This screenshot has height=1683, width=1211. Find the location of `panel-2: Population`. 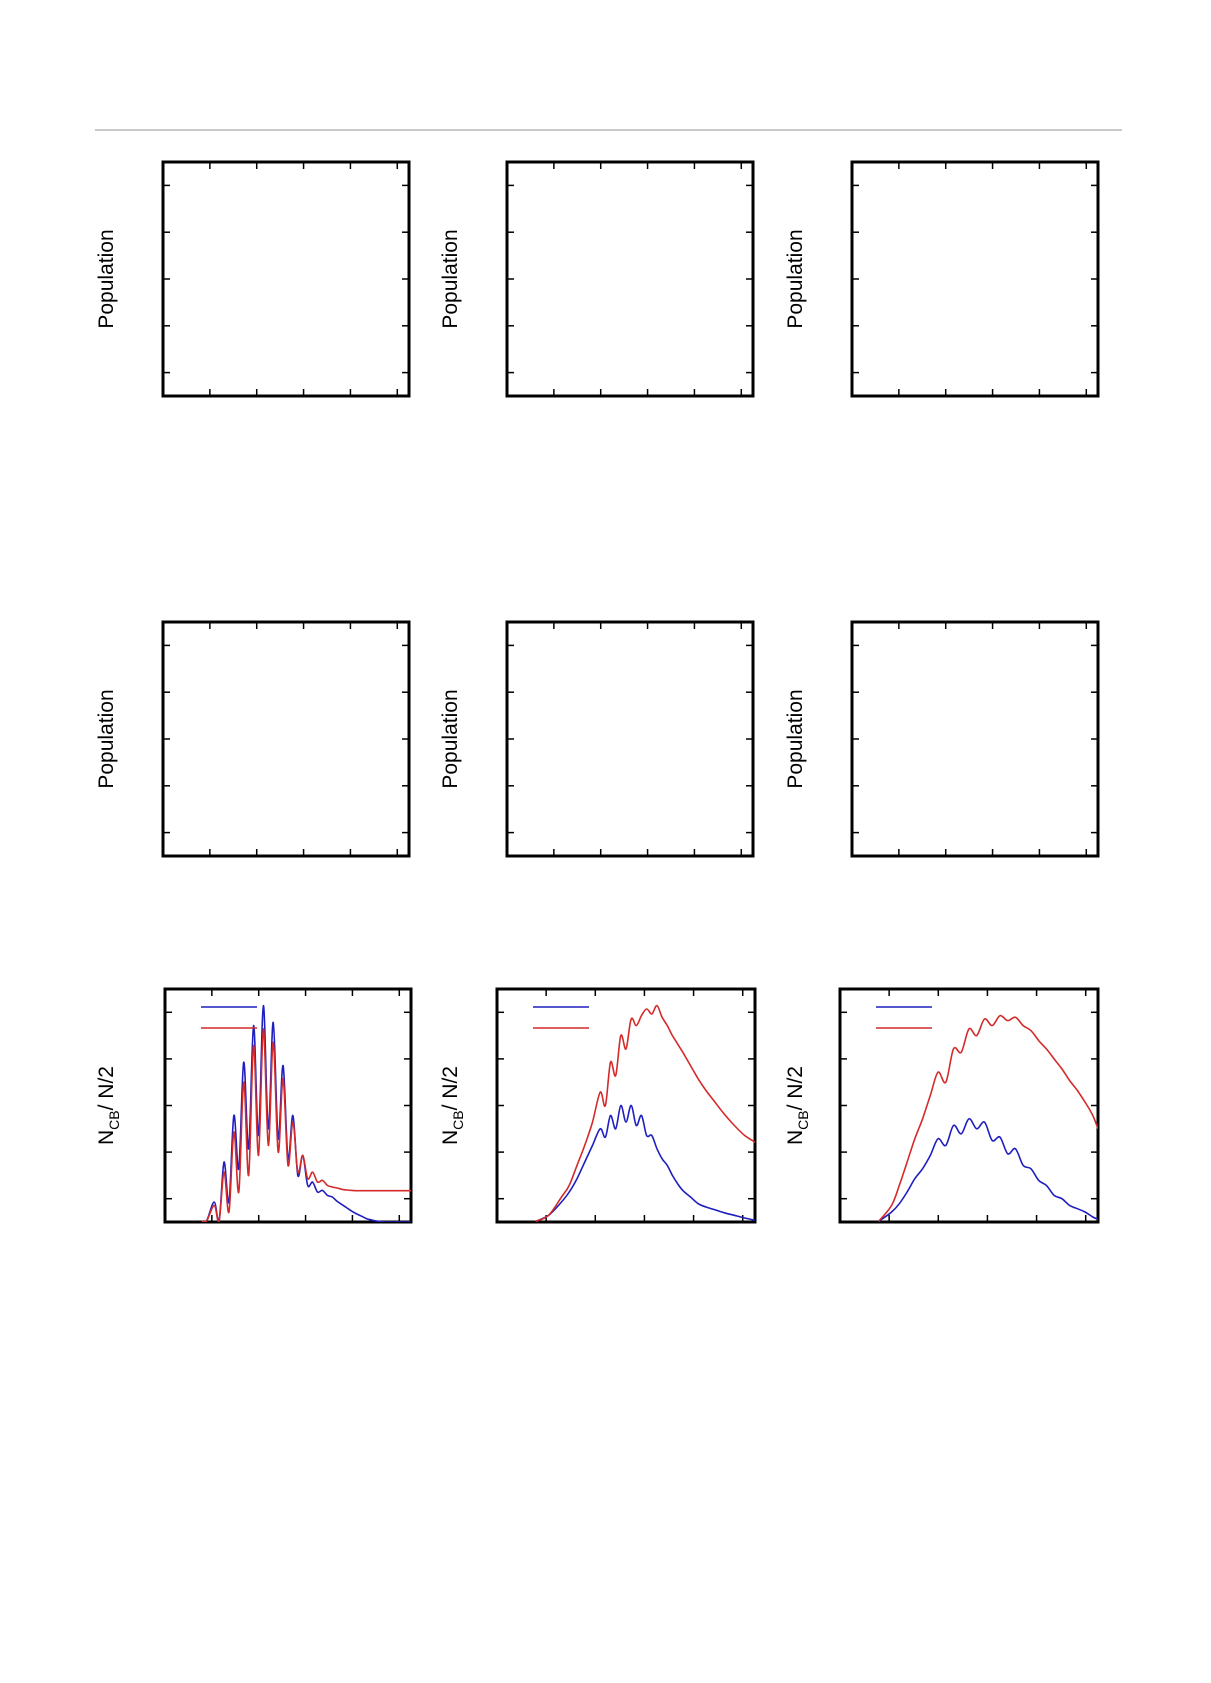

panel-2: Population is located at coordinates (597, 279).